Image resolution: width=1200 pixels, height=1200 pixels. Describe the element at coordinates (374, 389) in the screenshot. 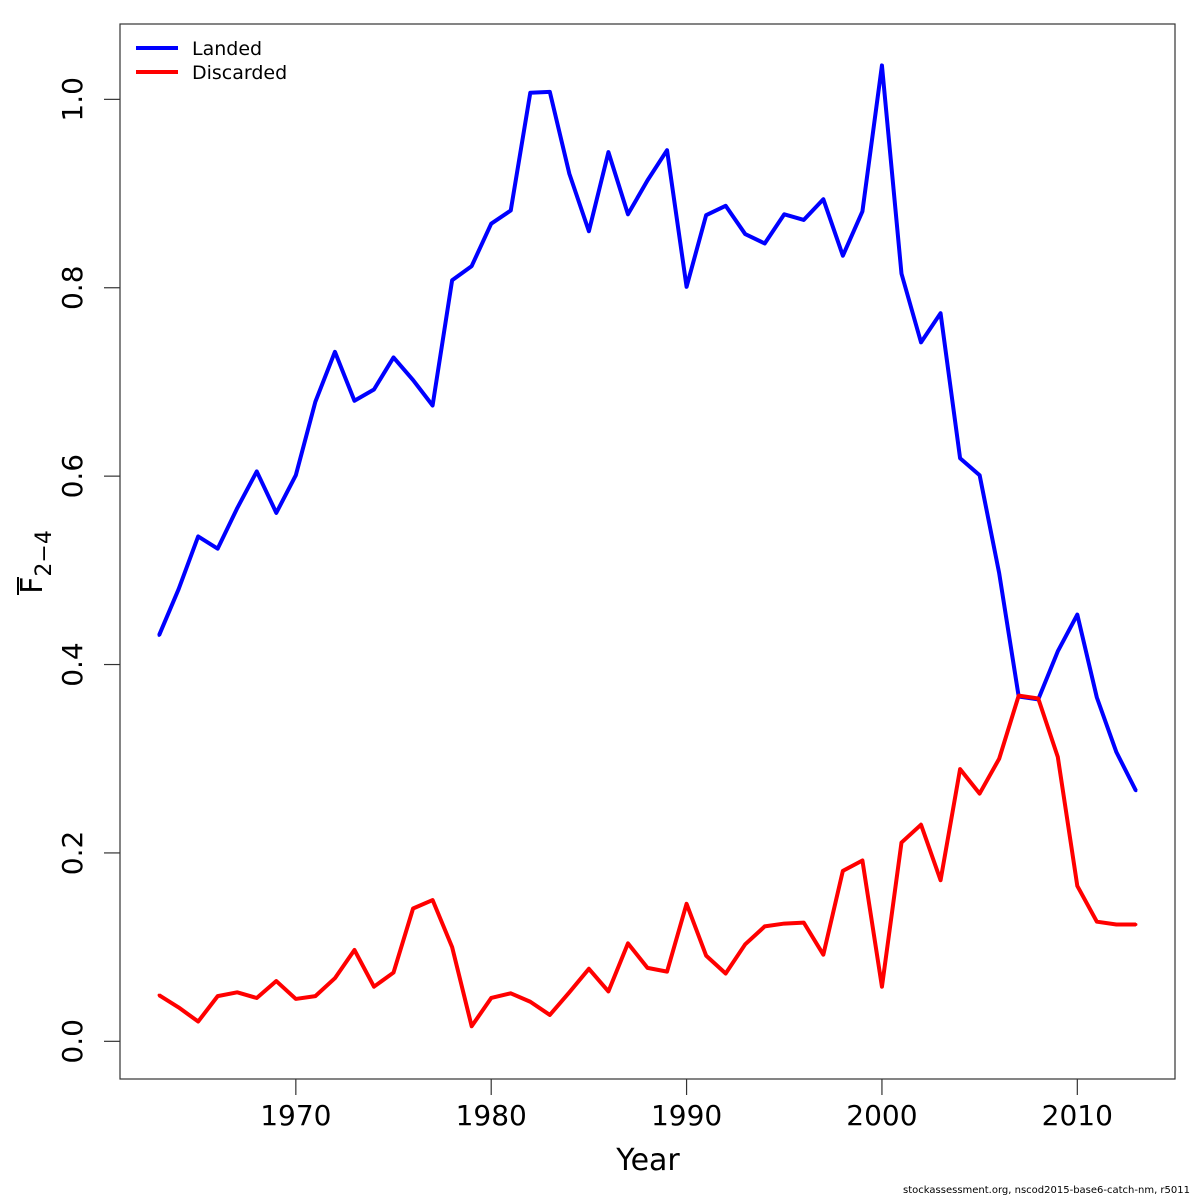

I see `data-point-landed-1974` at that location.